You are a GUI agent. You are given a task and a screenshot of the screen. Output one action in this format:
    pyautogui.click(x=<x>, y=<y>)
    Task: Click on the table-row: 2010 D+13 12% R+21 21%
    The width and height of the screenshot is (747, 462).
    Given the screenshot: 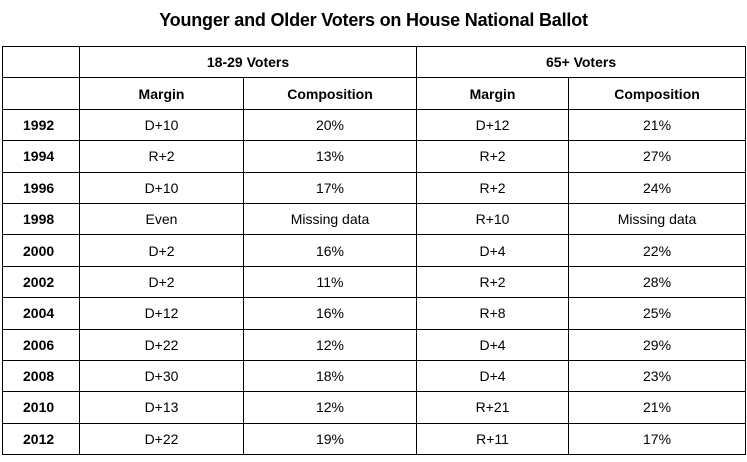 What is the action you would take?
    pyautogui.click(x=374, y=407)
    